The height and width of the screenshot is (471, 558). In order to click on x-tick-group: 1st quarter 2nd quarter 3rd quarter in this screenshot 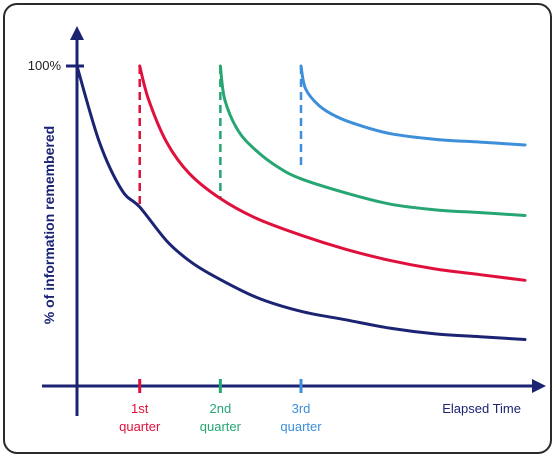, I will do `click(220, 406)`.